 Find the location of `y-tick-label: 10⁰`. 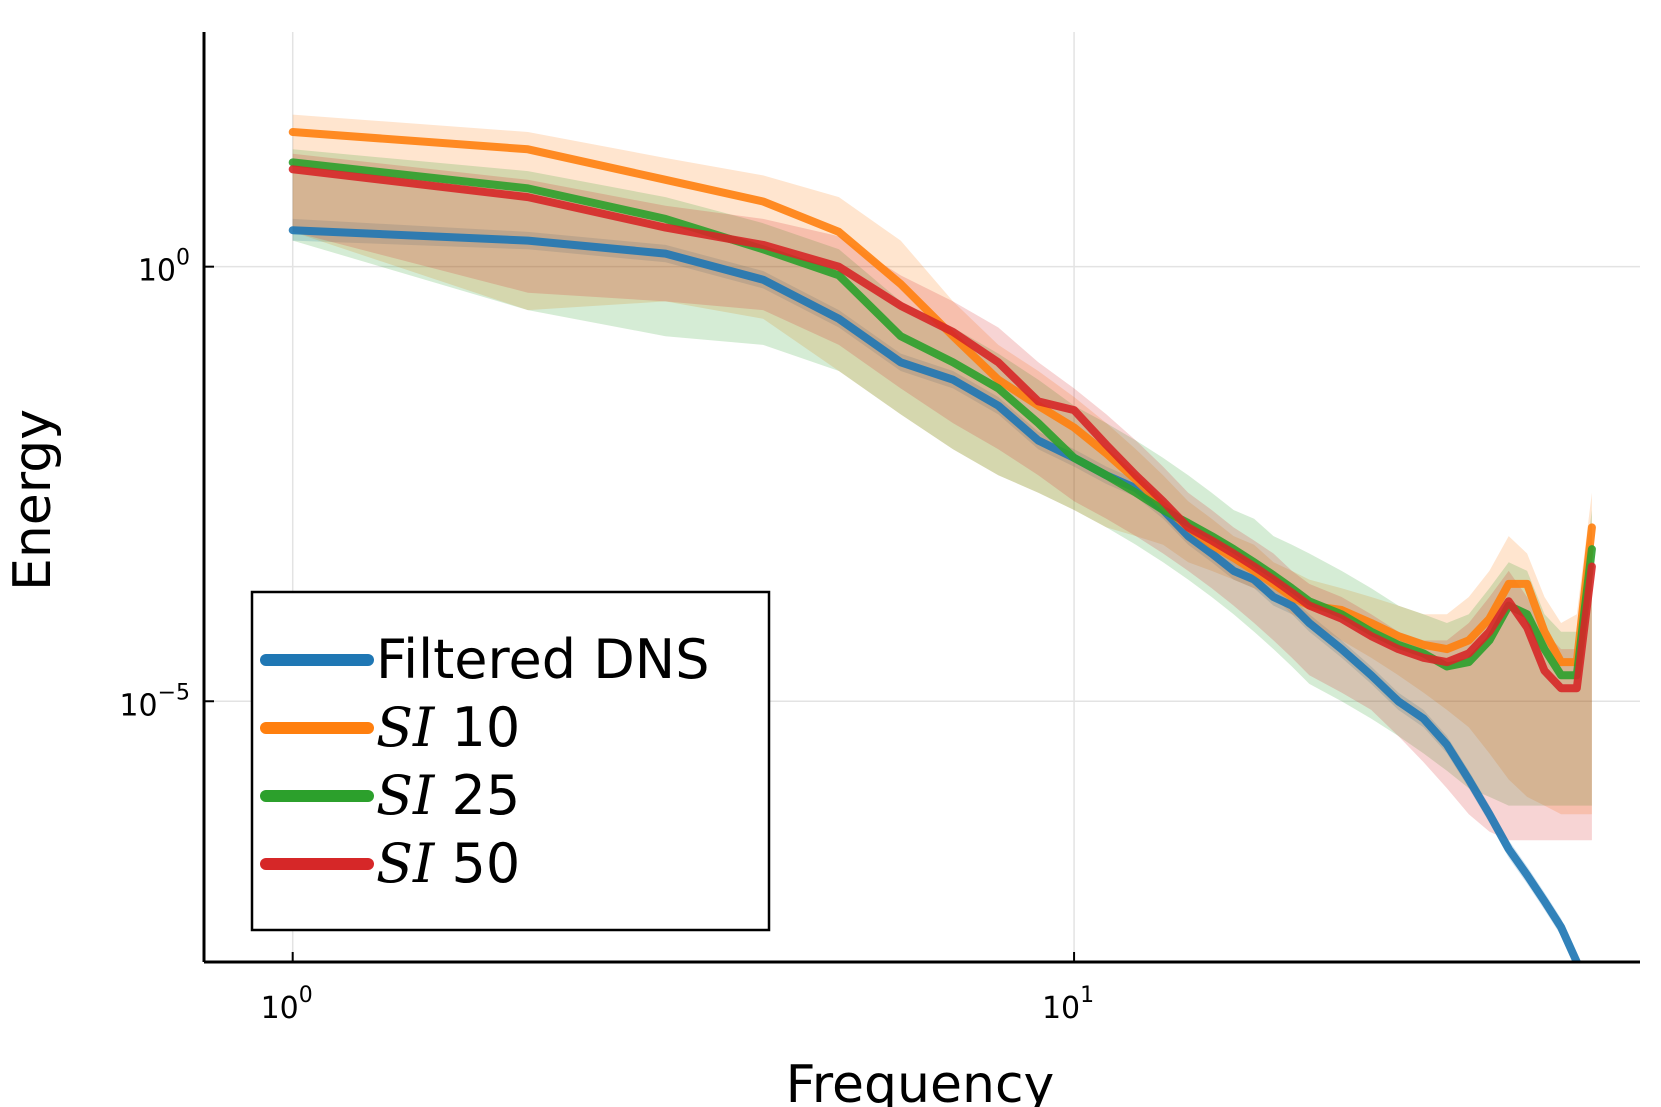

y-tick-label: 10⁰ is located at coordinates (164, 267).